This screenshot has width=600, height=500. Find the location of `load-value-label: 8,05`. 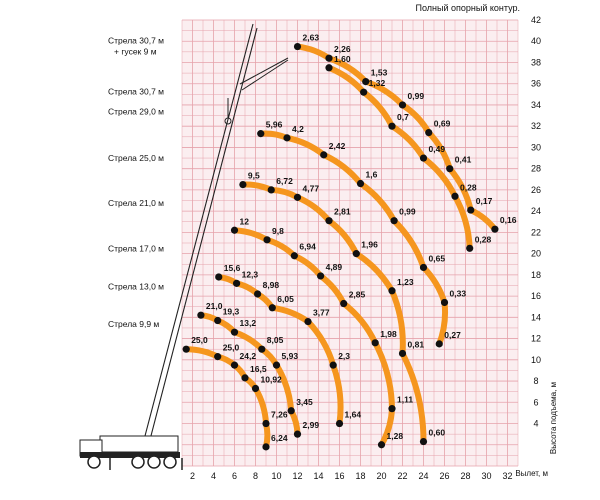

load-value-label: 8,05 is located at coordinates (275, 340).